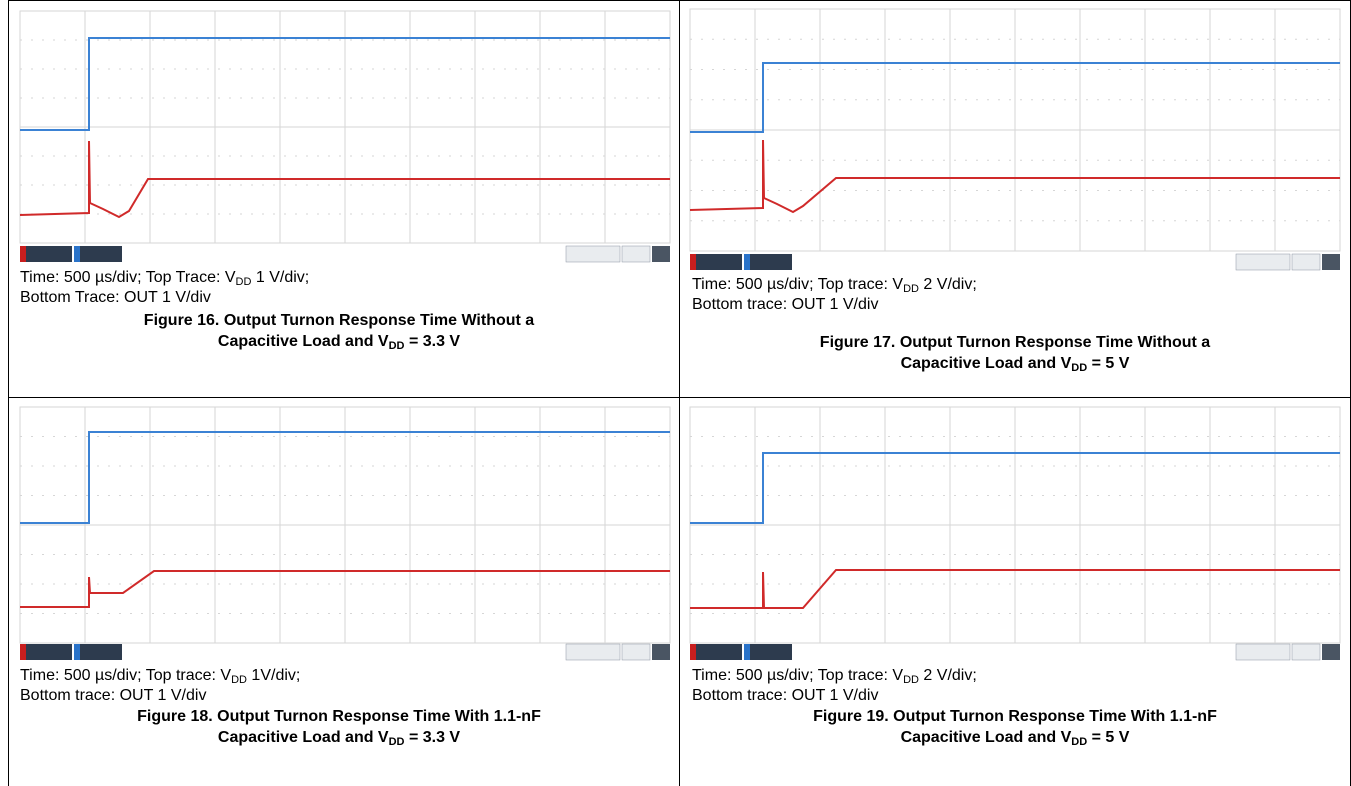 The image size is (1351, 786). What do you see at coordinates (160, 676) in the screenshot?
I see `caption-line-1: Time: 500 µs/div; Top trace: VDD 1V/div;` at bounding box center [160, 676].